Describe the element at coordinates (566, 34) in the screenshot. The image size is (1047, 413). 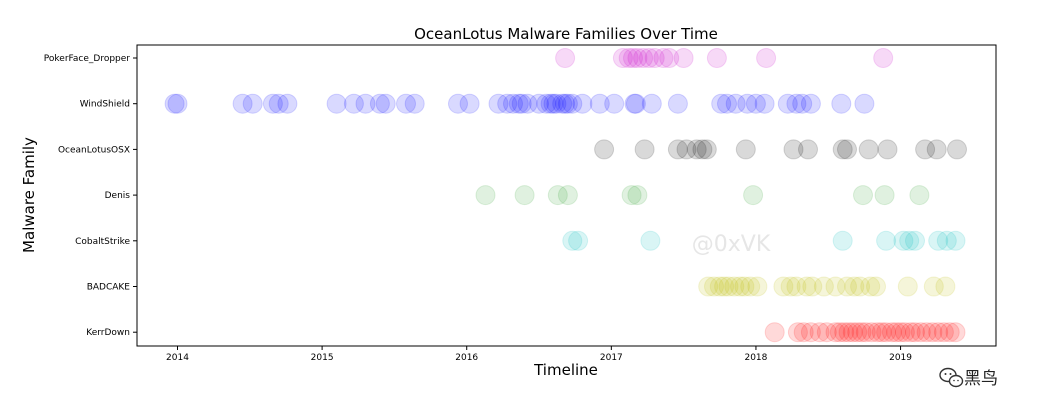
I see `chart-title: OceanLotus Malware Families Over Time` at that location.